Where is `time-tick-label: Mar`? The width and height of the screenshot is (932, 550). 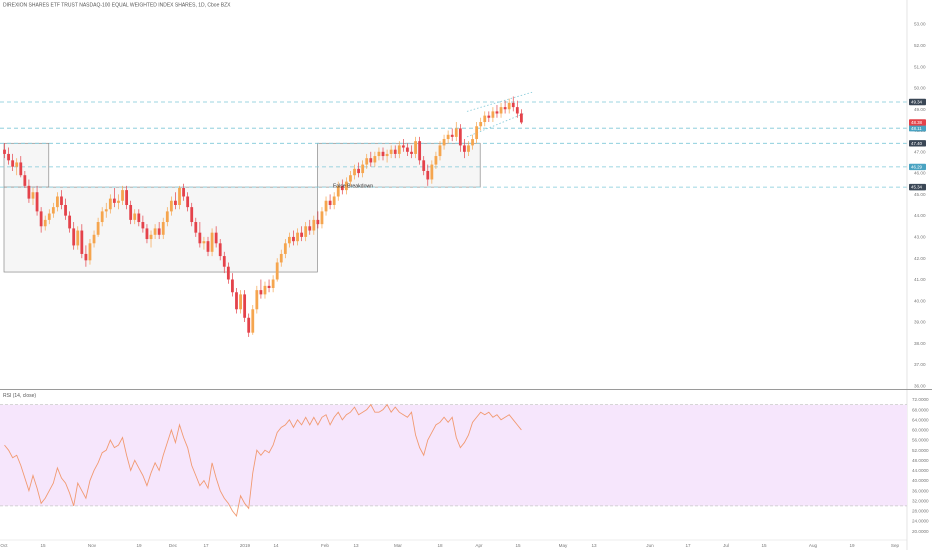
time-tick-label: Mar is located at coordinates (398, 545).